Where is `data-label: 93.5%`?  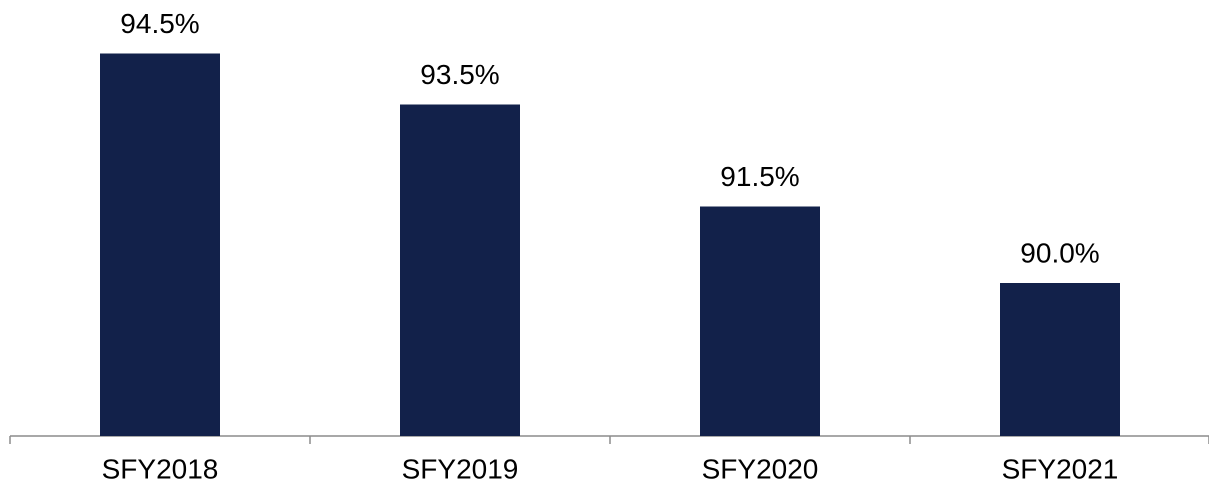 data-label: 93.5% is located at coordinates (459, 74).